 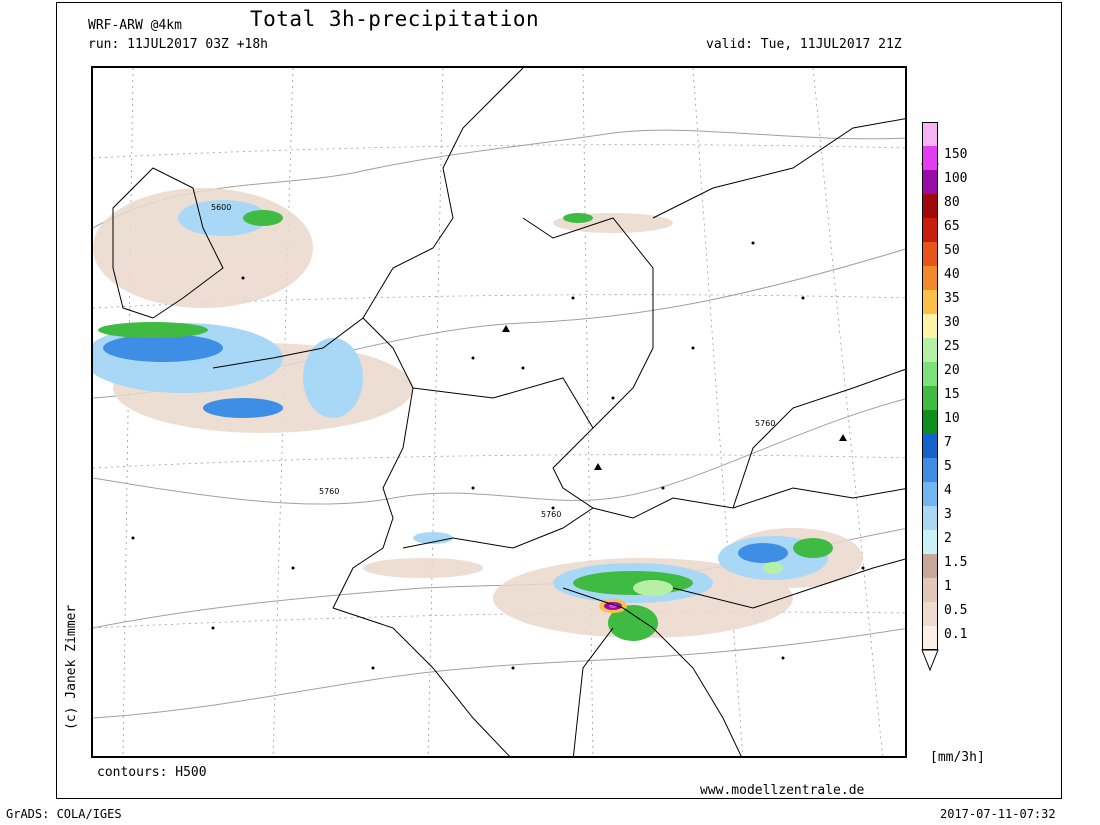 What do you see at coordinates (221, 207) in the screenshot?
I see `contour-label-5600: 5600` at bounding box center [221, 207].